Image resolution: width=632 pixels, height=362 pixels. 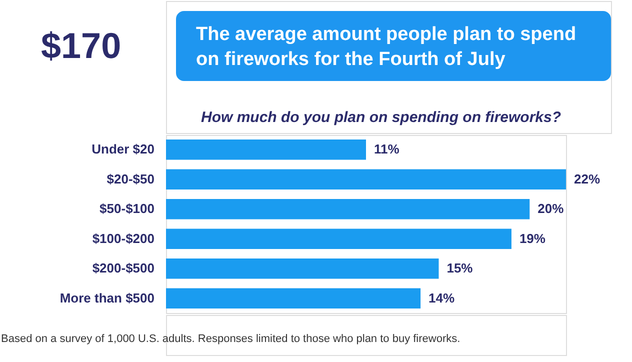 I want to click on chart-subtitle: How much do you plan on spending on fireworks?, so click(x=381, y=117).